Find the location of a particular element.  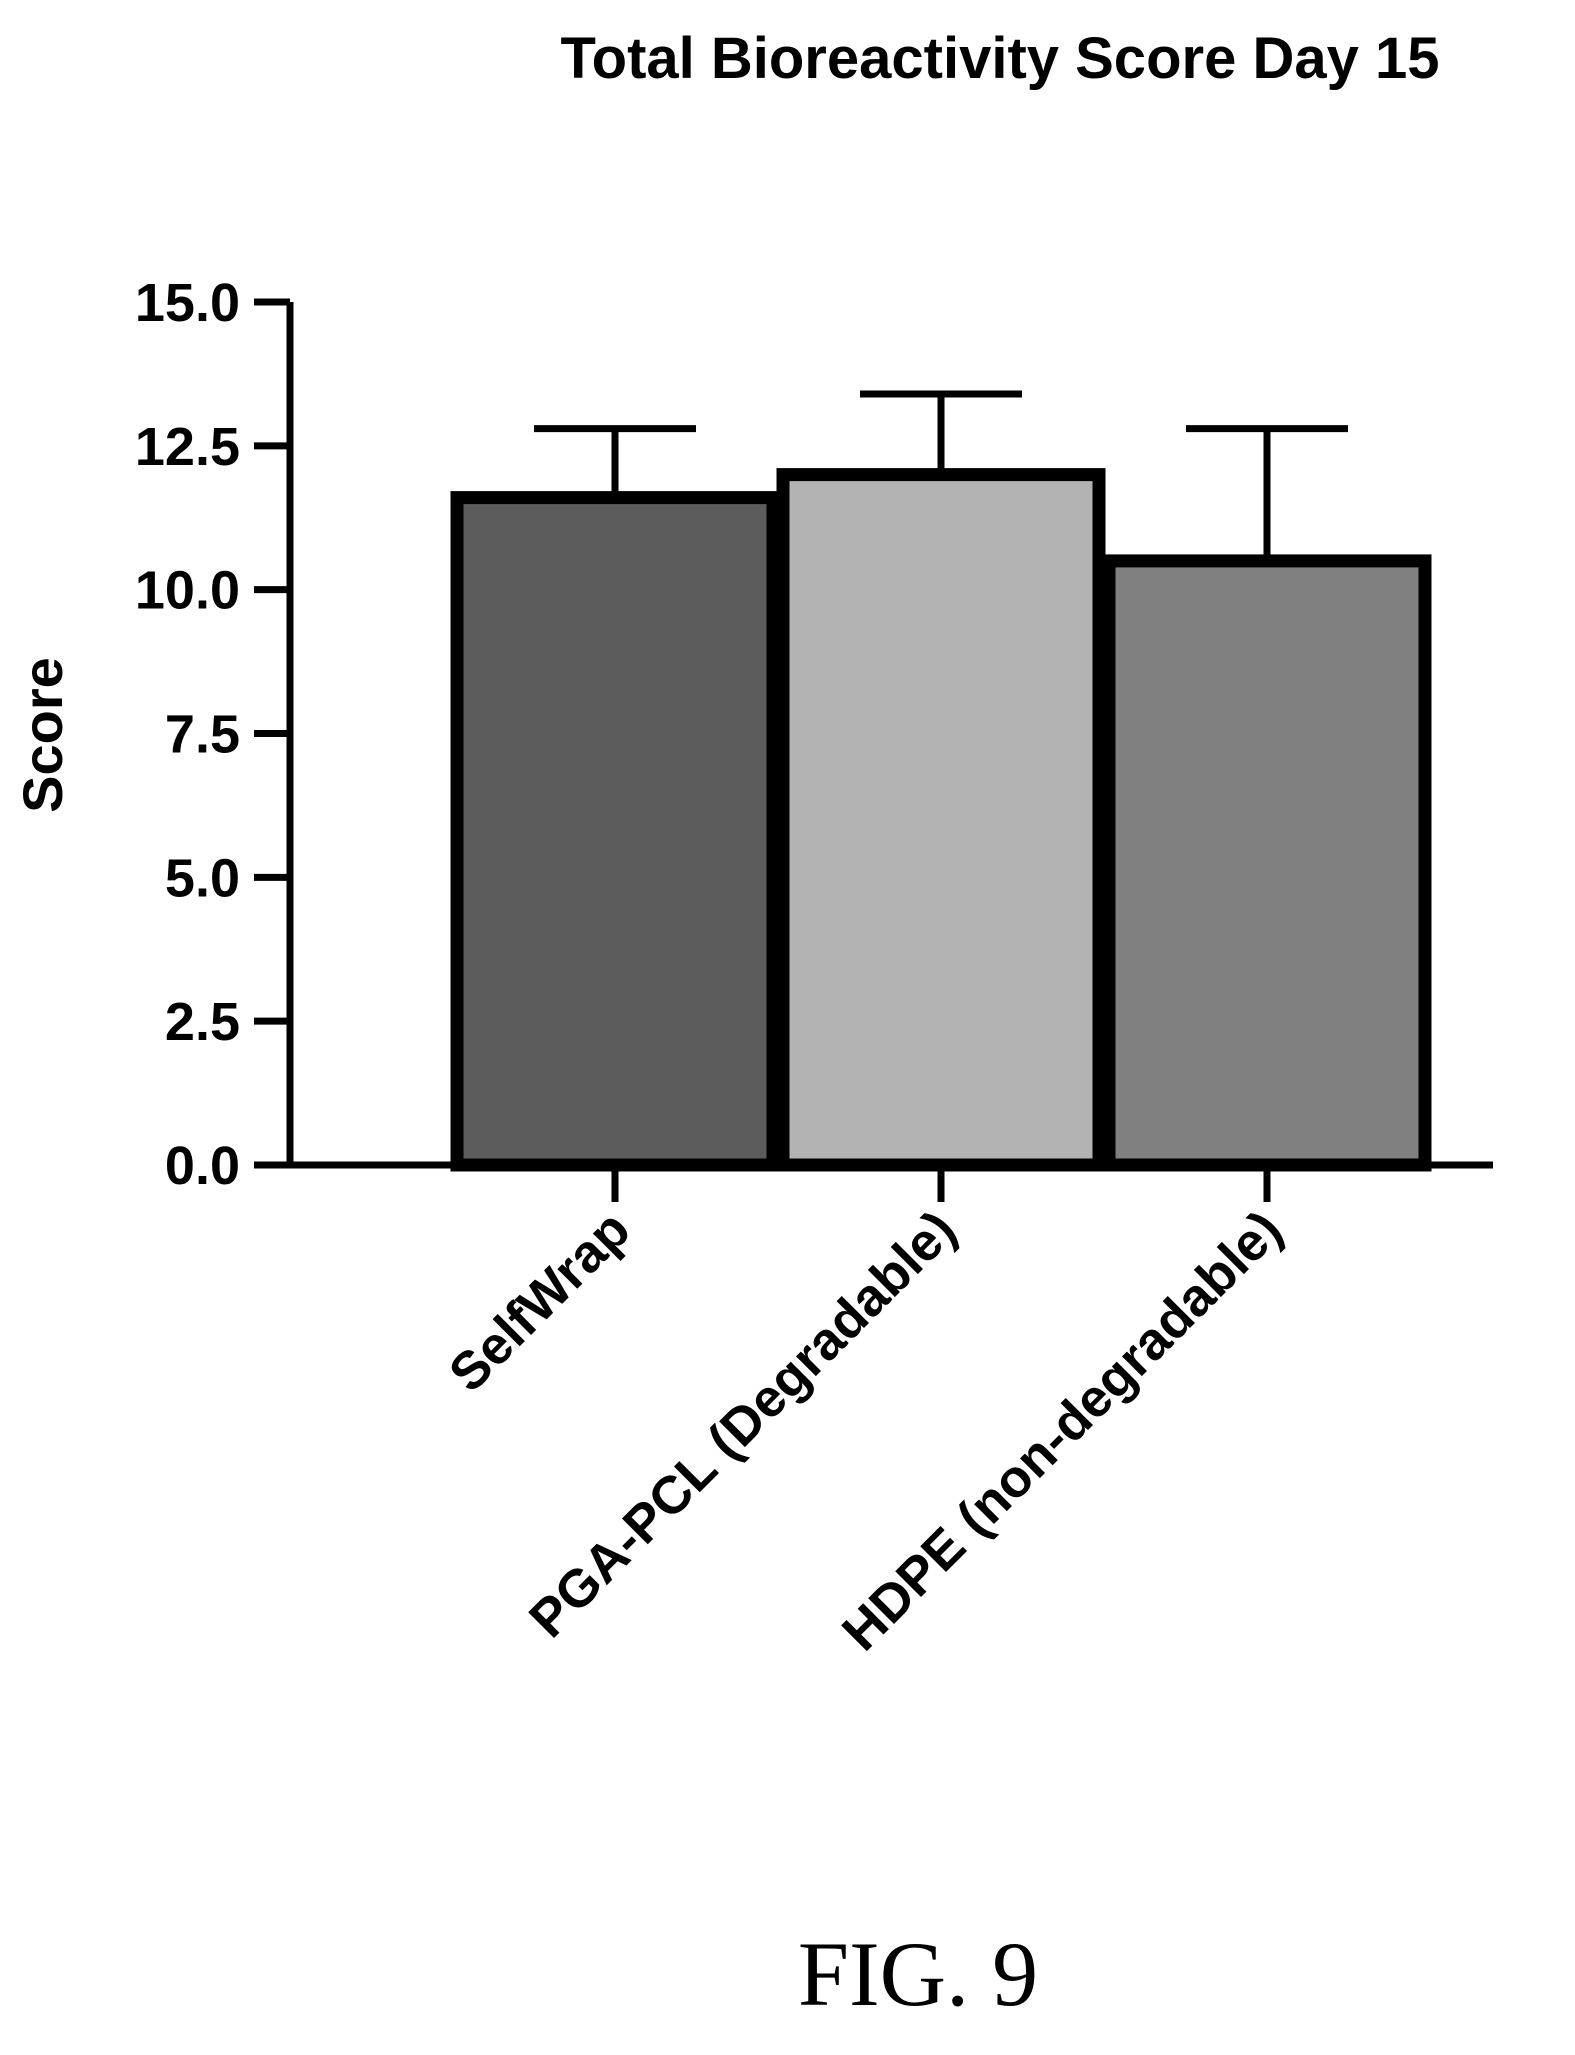

figure-label: FIG. 9 is located at coordinates (918, 1974).